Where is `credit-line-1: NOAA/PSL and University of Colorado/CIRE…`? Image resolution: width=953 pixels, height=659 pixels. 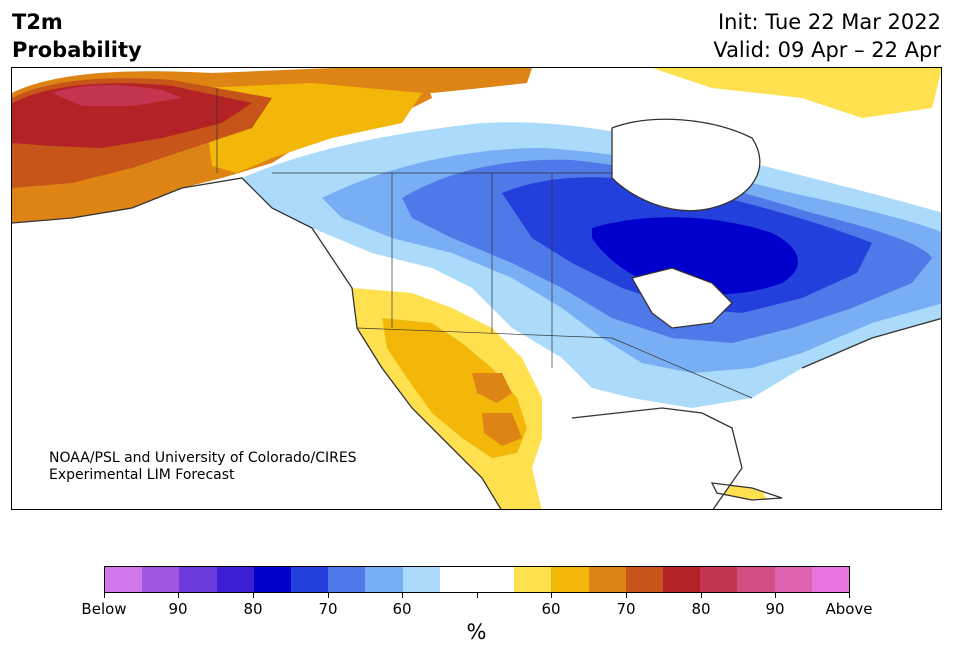 credit-line-1: NOAA/PSL and University of Colorado/CIRE… is located at coordinates (203, 458).